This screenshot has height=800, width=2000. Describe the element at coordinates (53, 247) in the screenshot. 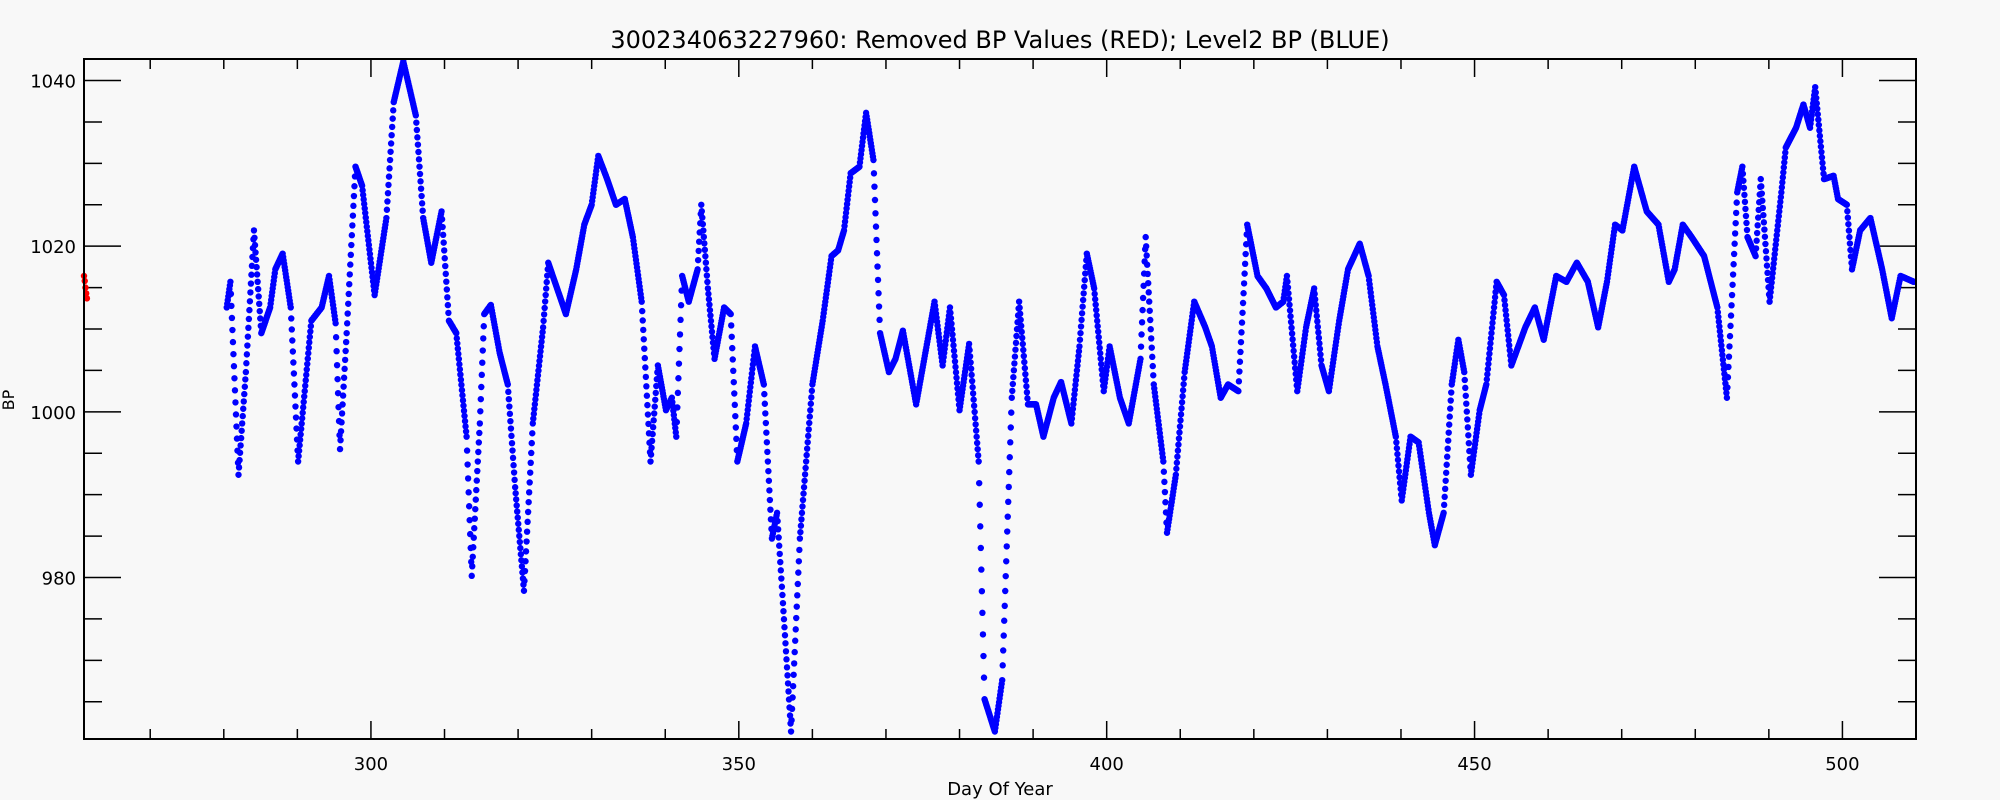

I see `y-tick-label: 1020` at that location.